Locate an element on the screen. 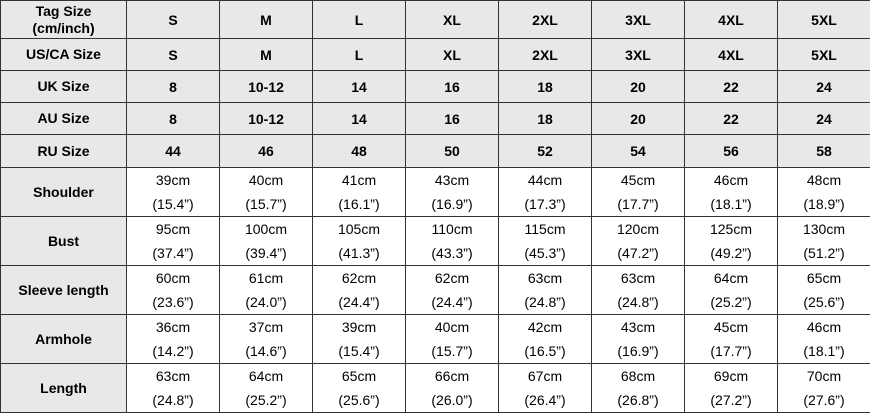 Image resolution: width=870 pixels, height=413 pixels. row-label: US/CA Size is located at coordinates (64, 55).